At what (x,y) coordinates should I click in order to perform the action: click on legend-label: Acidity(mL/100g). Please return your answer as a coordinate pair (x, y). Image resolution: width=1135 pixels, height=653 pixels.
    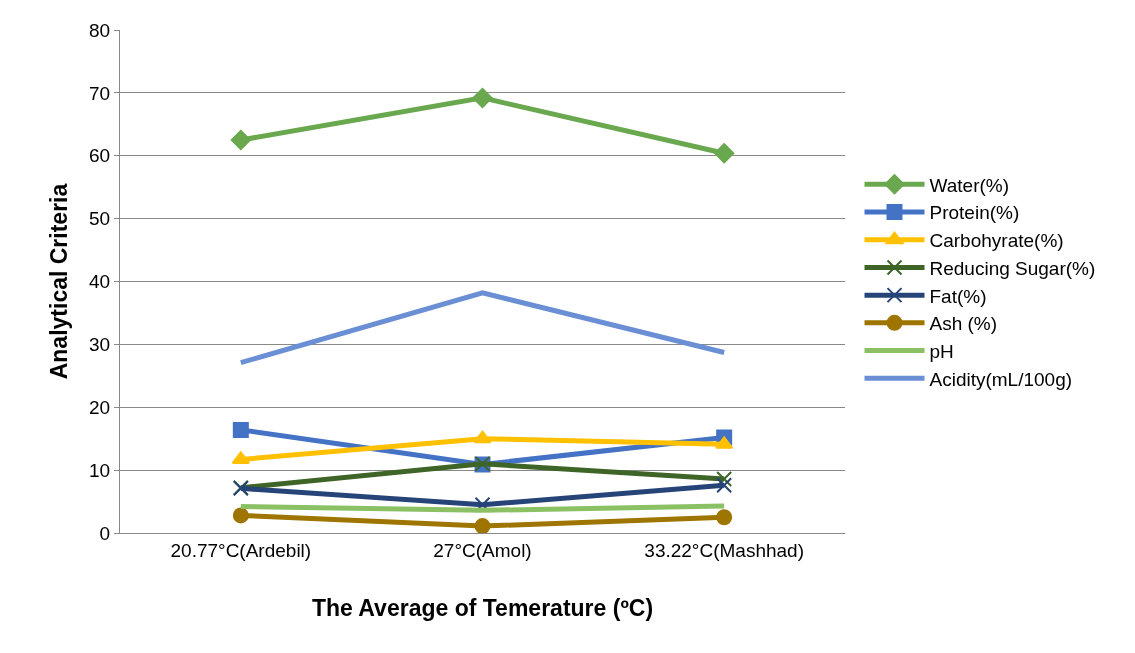
    Looking at the image, I should click on (1001, 379).